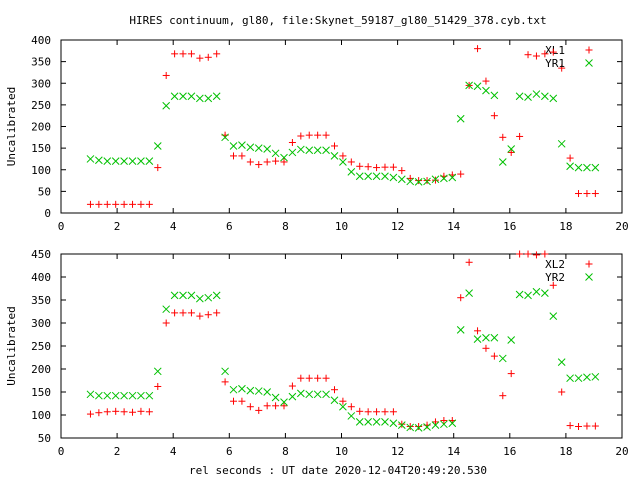 Image resolution: width=640 pixels, height=480 pixels. Describe the element at coordinates (41, 40) in the screenshot. I see `y-tick-label: 400` at that location.